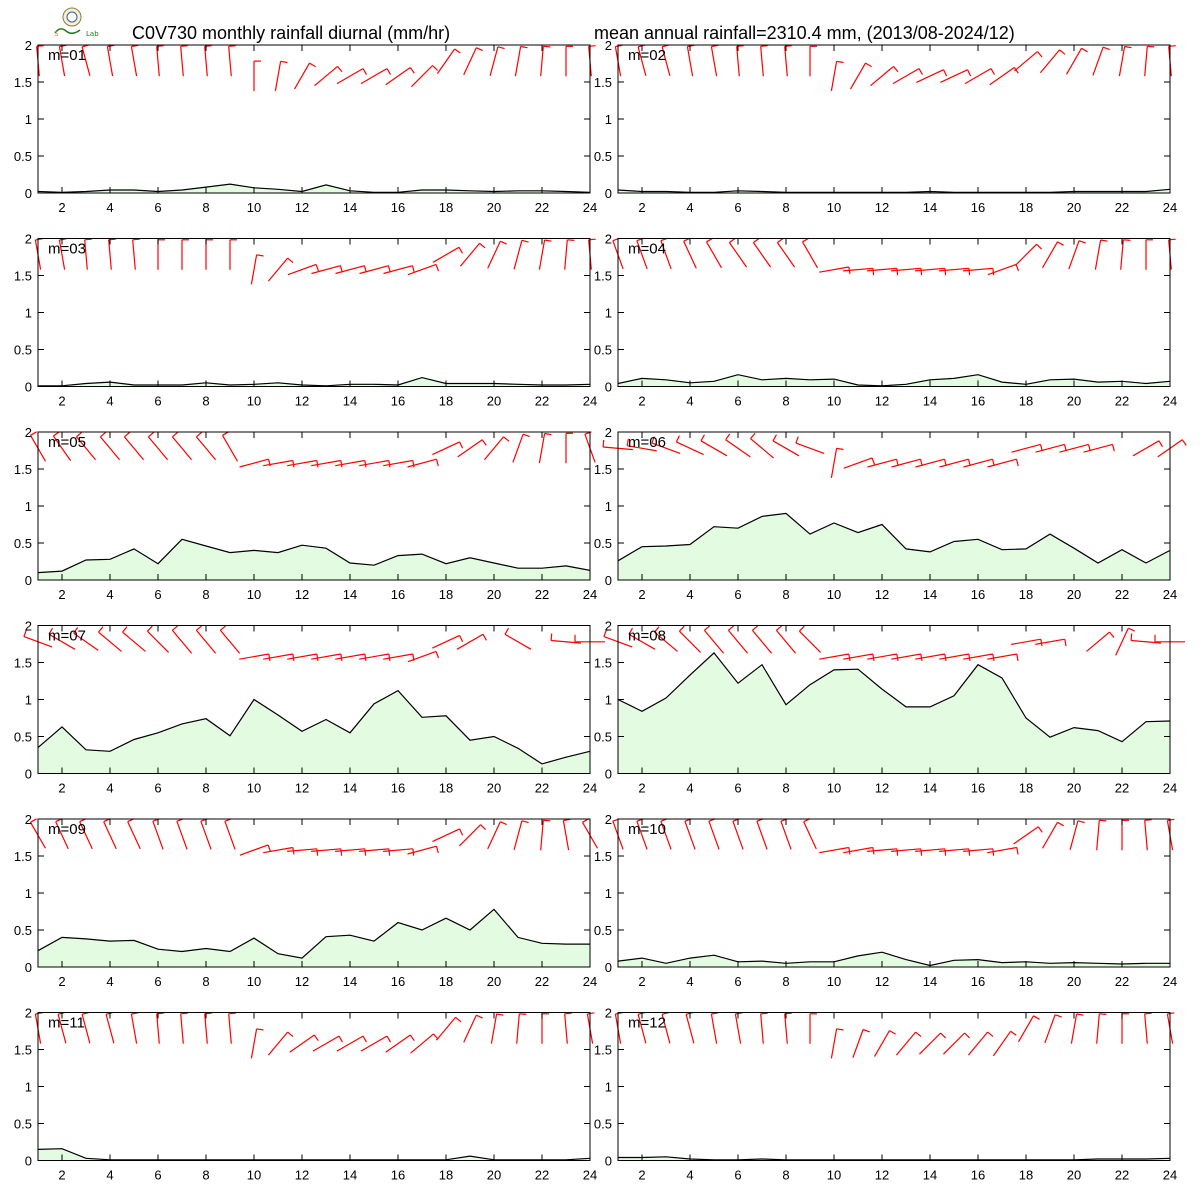  Describe the element at coordinates (314, 727) in the screenshot. I see `rain-line` at that location.